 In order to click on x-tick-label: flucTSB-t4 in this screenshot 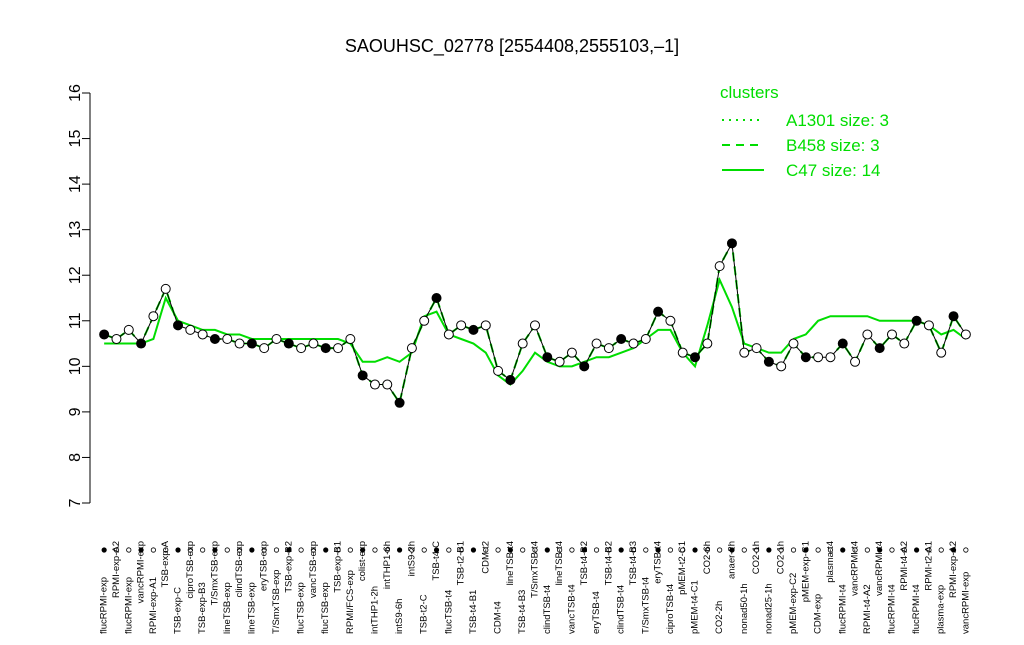, I will do `click(448, 612)`.